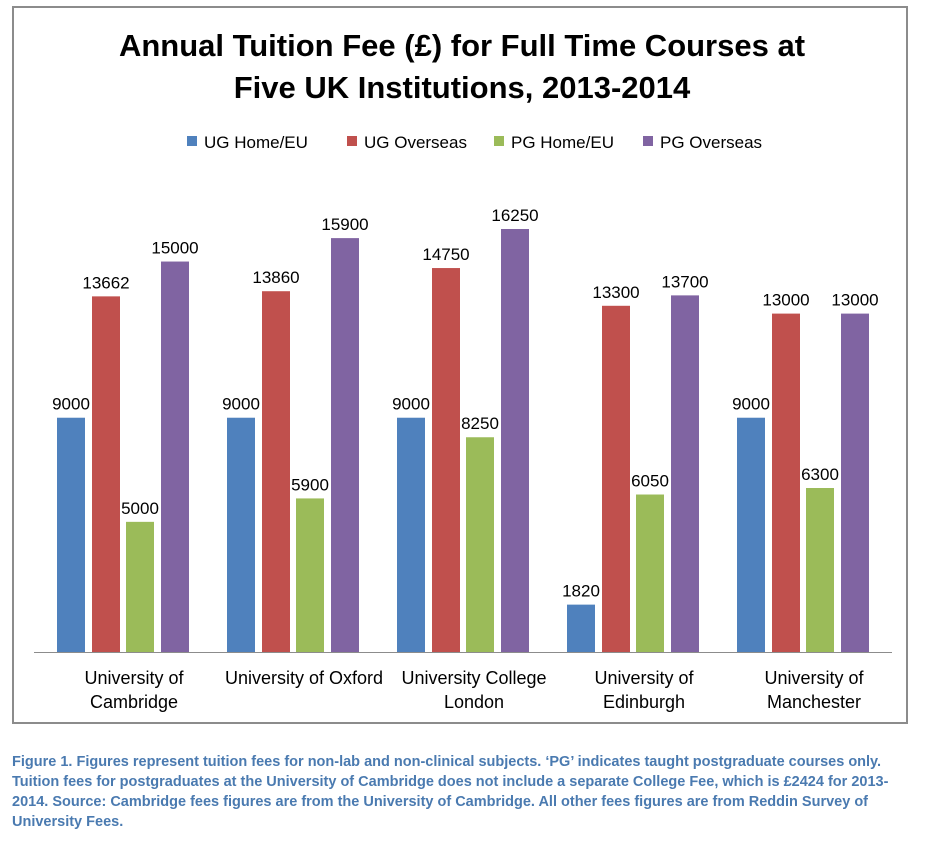 The image size is (928, 843). Describe the element at coordinates (711, 142) in the screenshot. I see `legend-label: PG Overseas` at that location.